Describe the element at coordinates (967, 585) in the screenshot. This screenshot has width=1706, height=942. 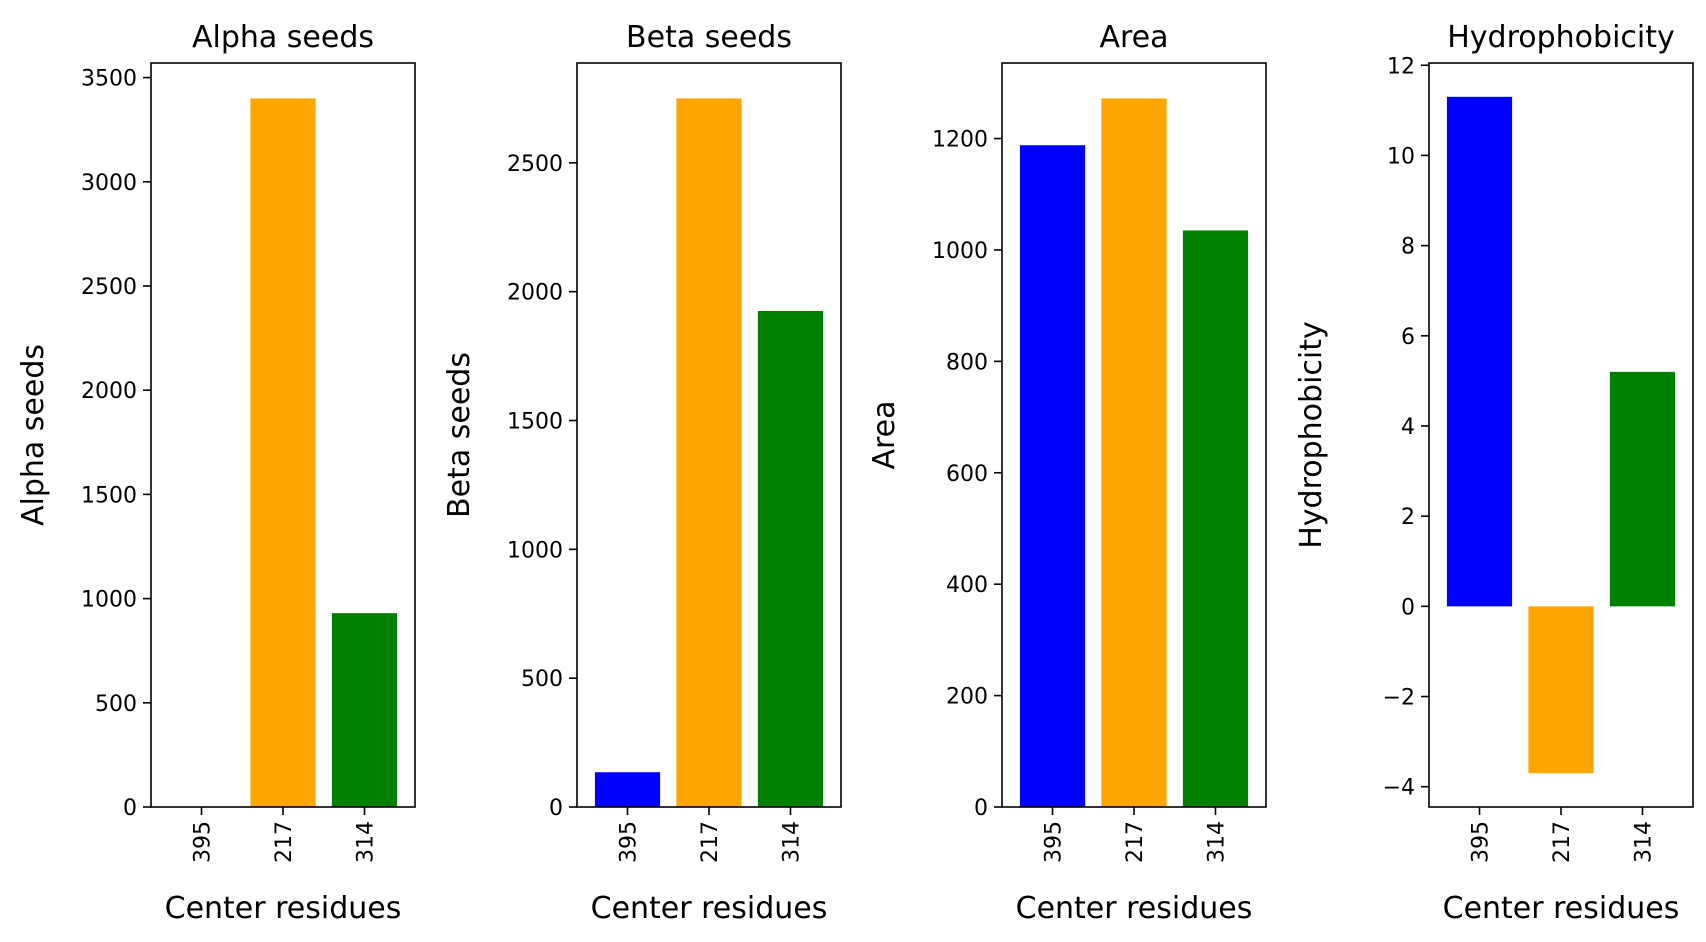
I see `y-tick-label: 400` at that location.